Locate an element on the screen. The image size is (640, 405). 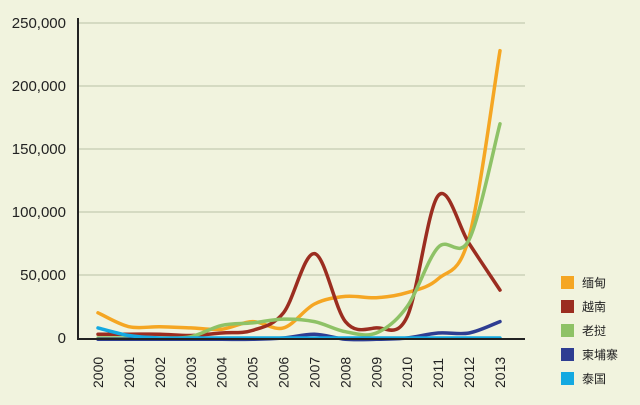
x-tick-label: 2002 is located at coordinates (160, 372).